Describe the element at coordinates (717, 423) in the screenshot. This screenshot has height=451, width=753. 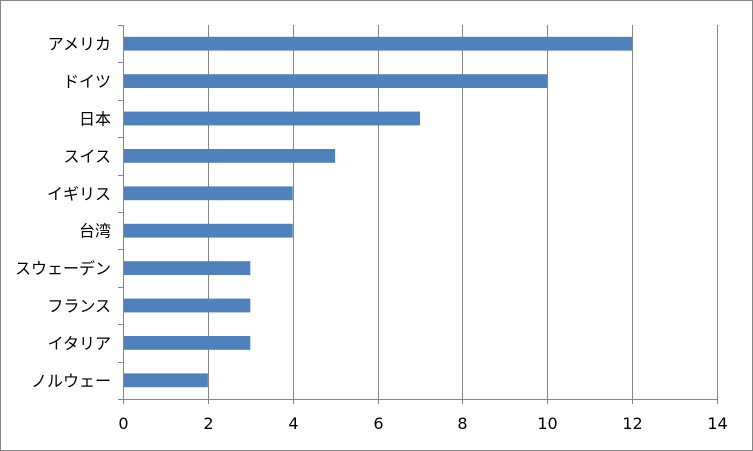
I see `x-tick-label: 14` at that location.